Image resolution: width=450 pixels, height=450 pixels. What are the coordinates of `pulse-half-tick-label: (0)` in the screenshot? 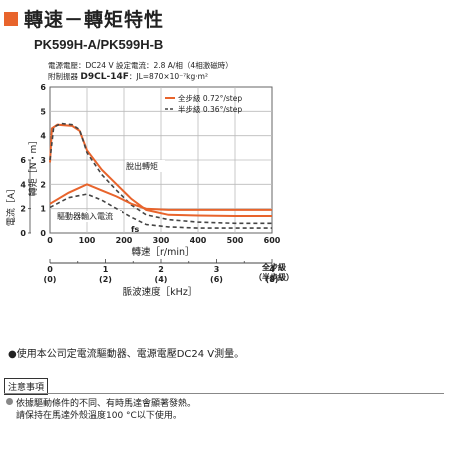 It's located at (50, 279).